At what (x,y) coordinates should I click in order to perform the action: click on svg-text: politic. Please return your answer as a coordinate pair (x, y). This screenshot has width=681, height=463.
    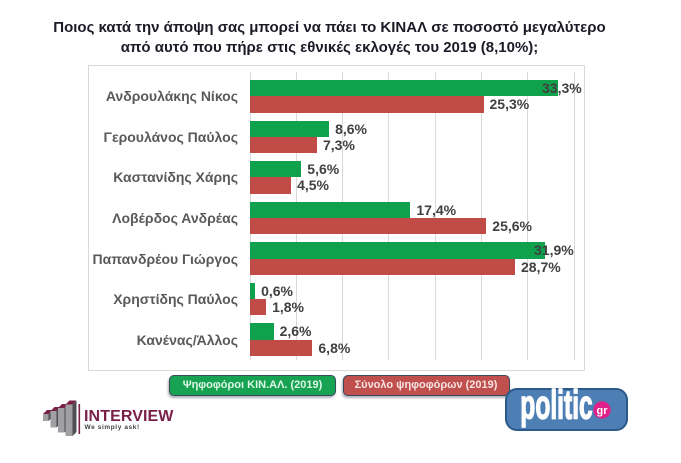
    Looking at the image, I should click on (556, 408).